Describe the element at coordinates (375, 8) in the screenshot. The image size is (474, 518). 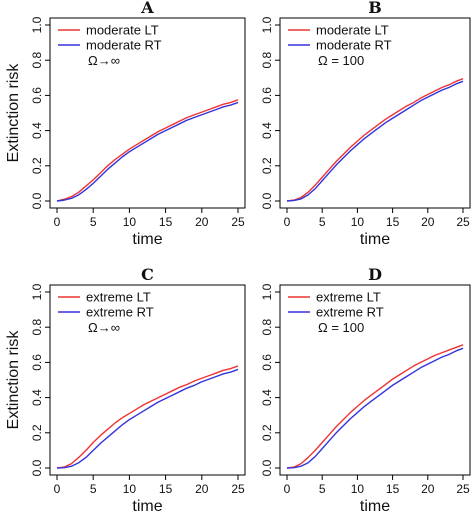
I see `panel-title: B` at that location.